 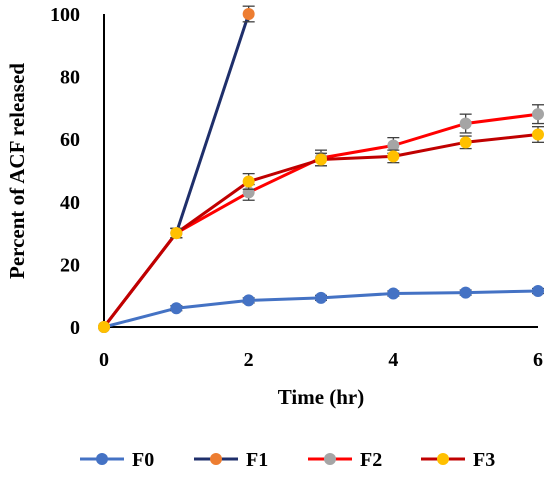 What do you see at coordinates (143, 460) in the screenshot?
I see `legend-label: F0` at bounding box center [143, 460].